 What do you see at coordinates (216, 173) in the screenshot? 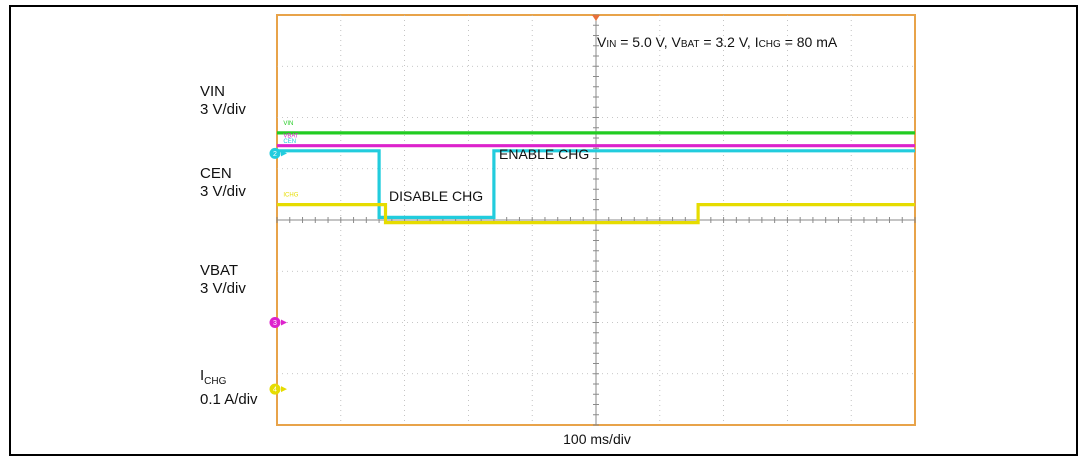
I see `cen-name: CEN` at bounding box center [216, 173].